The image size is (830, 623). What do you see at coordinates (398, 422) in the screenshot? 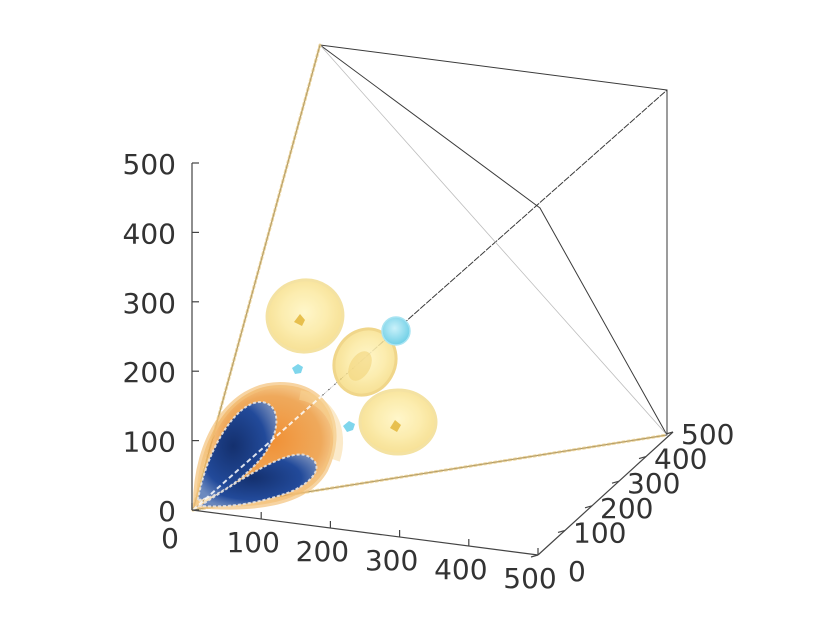
I see `yellow-lobe-right` at bounding box center [398, 422].